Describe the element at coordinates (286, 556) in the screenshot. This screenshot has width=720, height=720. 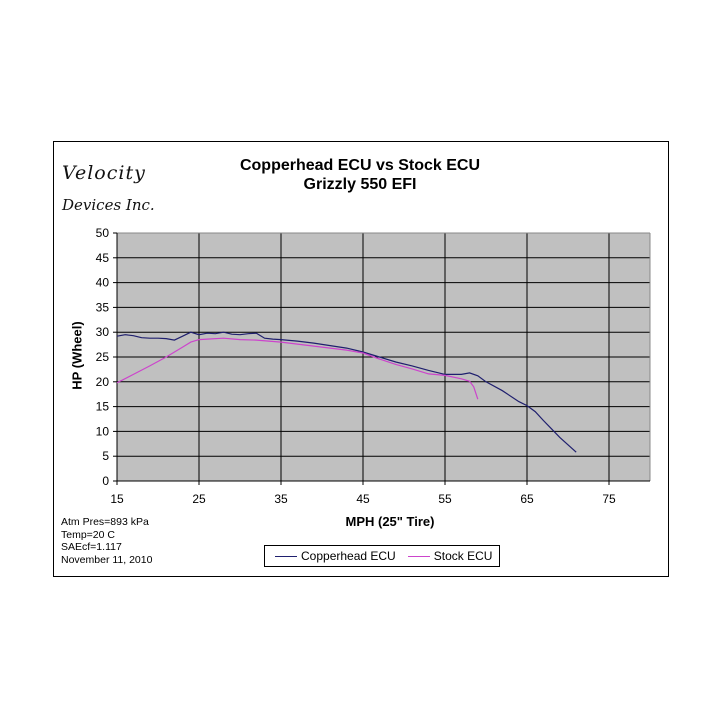
I see `legend-swatch-copperhead` at that location.